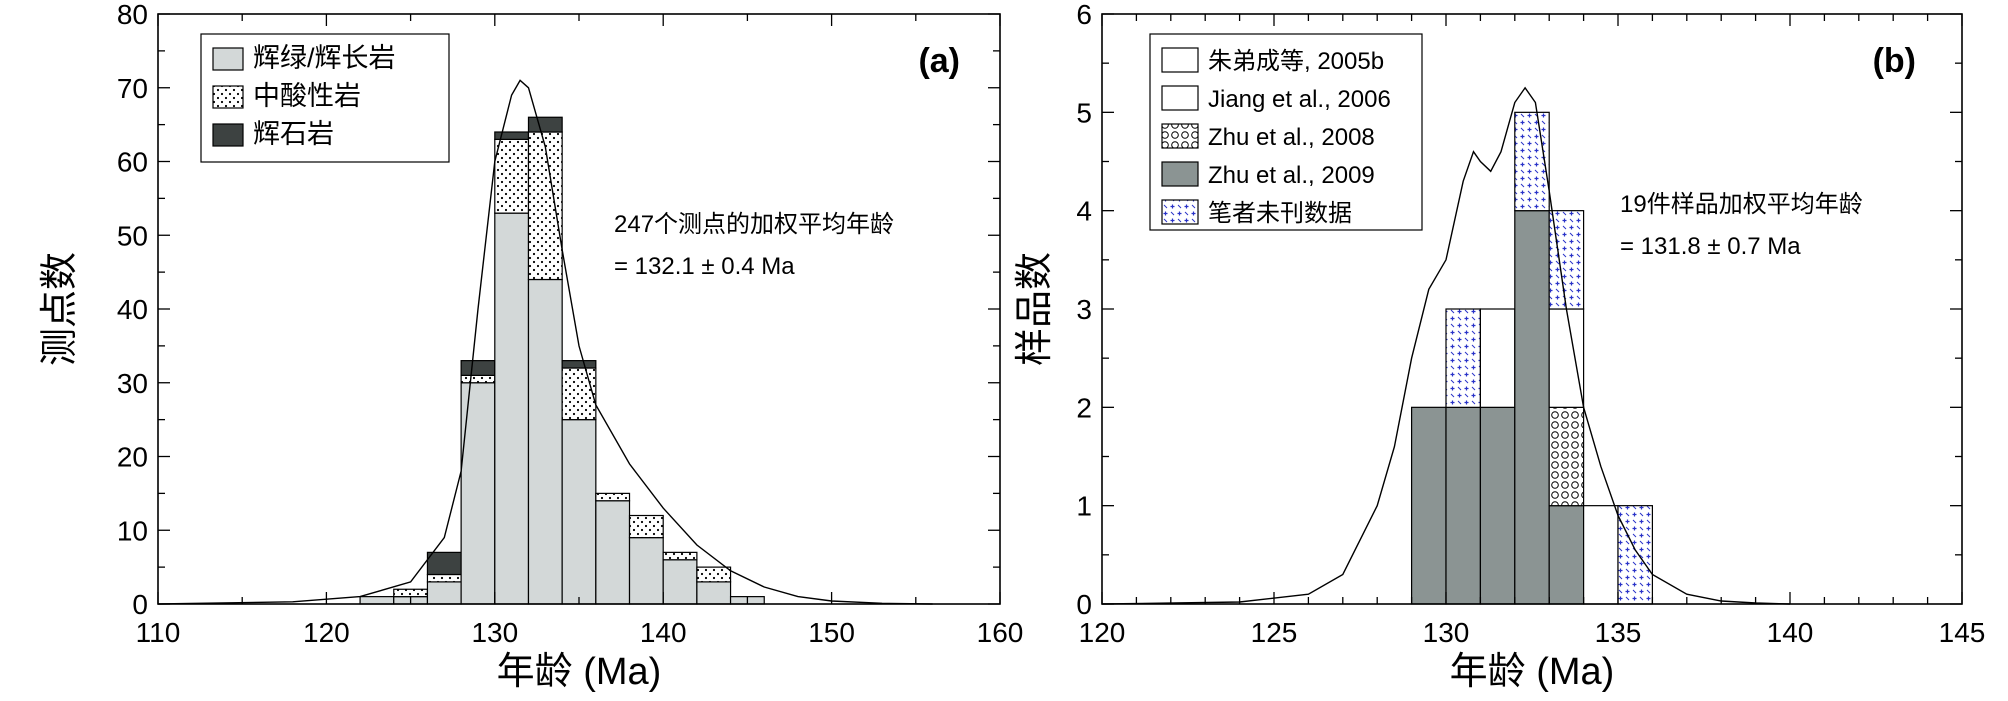 Image resolution: width=2008 pixels, height=701 pixels. I want to click on panel-label: (a), so click(939, 61).